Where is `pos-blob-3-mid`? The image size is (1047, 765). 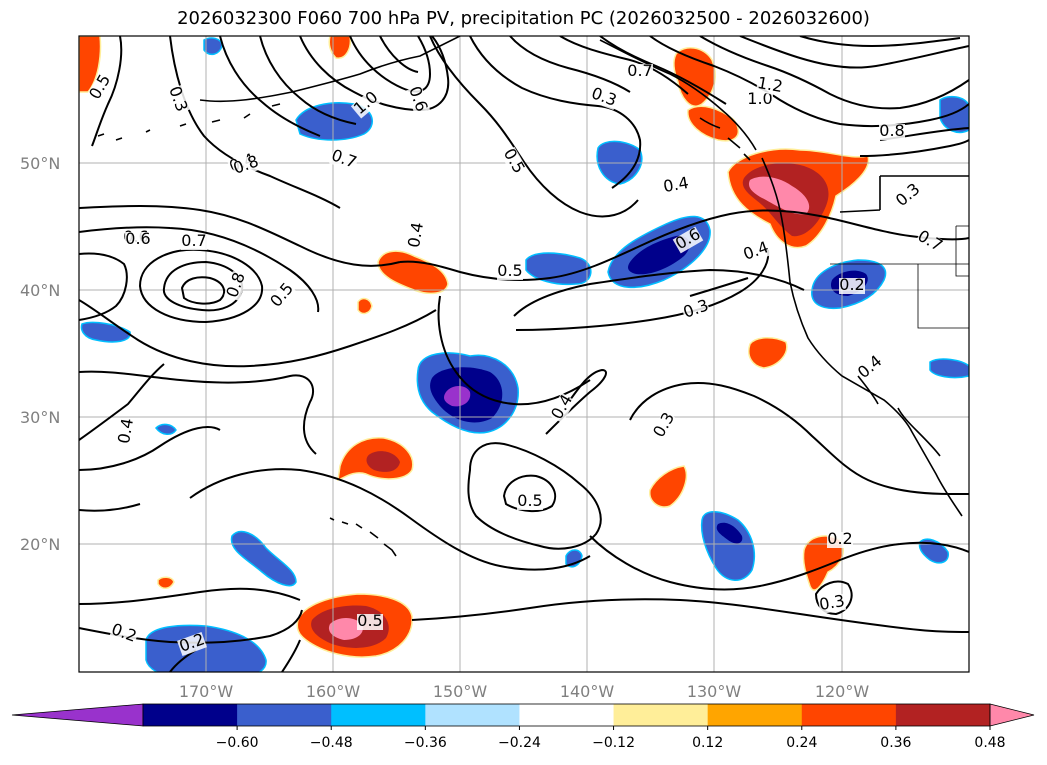 pos-blob-3-mid is located at coordinates (383, 461).